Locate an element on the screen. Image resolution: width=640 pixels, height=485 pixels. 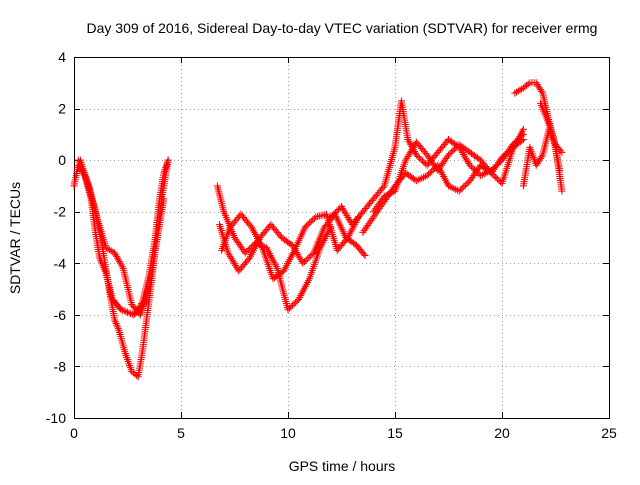
y-tick-label: 4 is located at coordinates (62, 57).